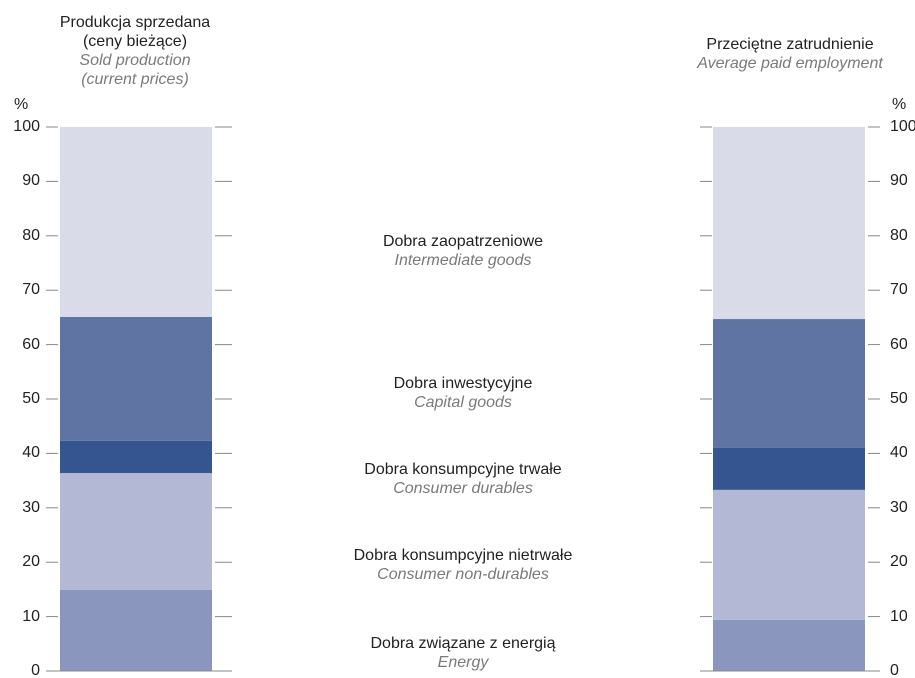 The image size is (915, 678). Describe the element at coordinates (463, 574) in the screenshot. I see `legend-label-en: Consumer non-durables` at that location.